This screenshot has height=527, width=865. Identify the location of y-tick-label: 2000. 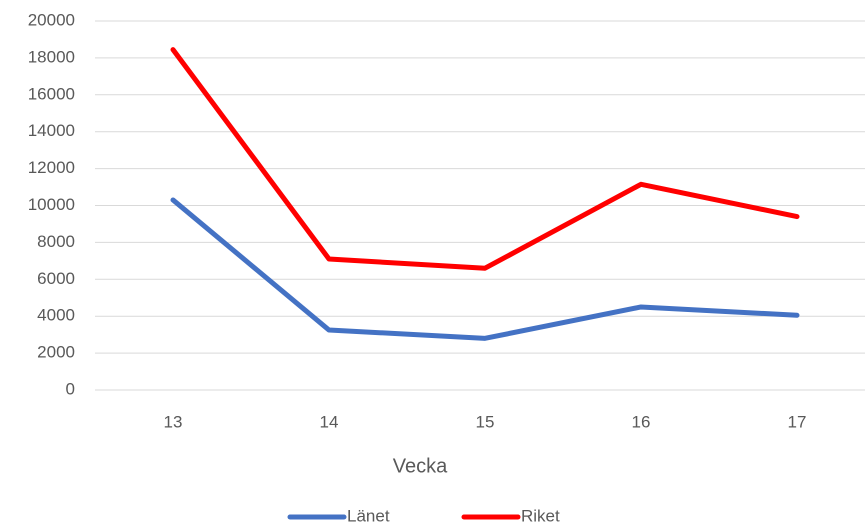
(56, 352).